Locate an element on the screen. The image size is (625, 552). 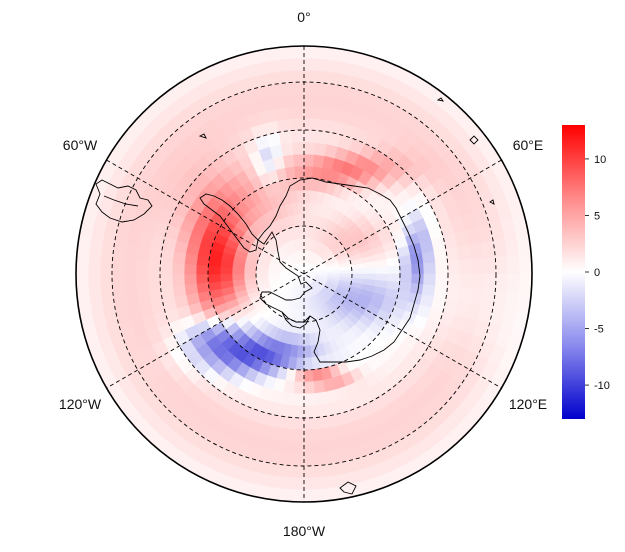
colorbar-gradient is located at coordinates (573, 272).